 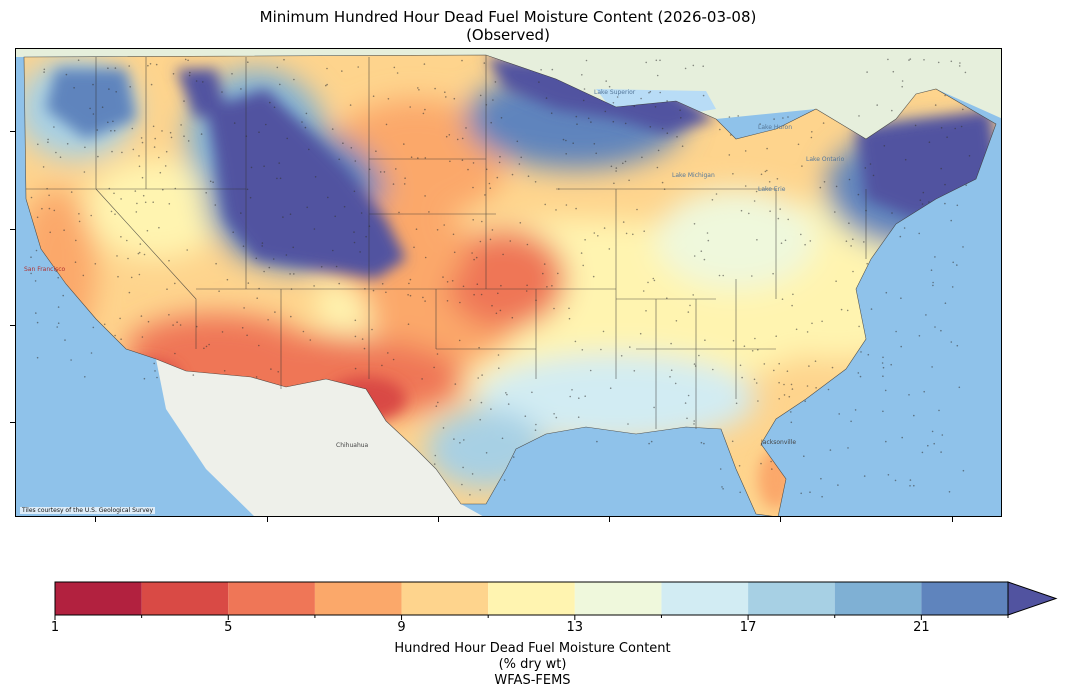 What do you see at coordinates (921, 627) in the screenshot?
I see `colorbar-tick-label: 21` at bounding box center [921, 627].